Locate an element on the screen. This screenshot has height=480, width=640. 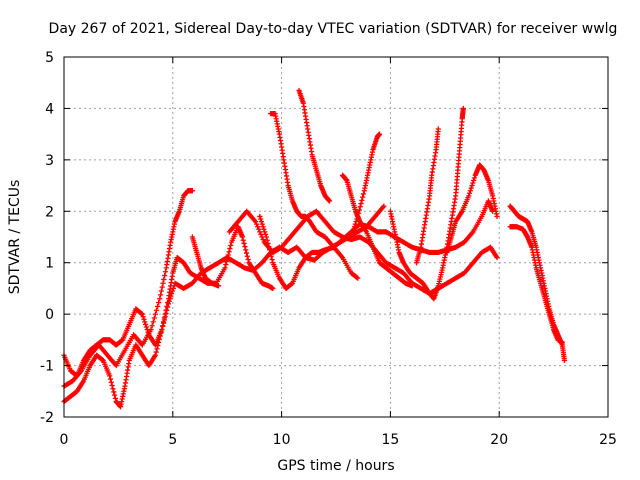
y-tick-label: 5 is located at coordinates (49, 58).